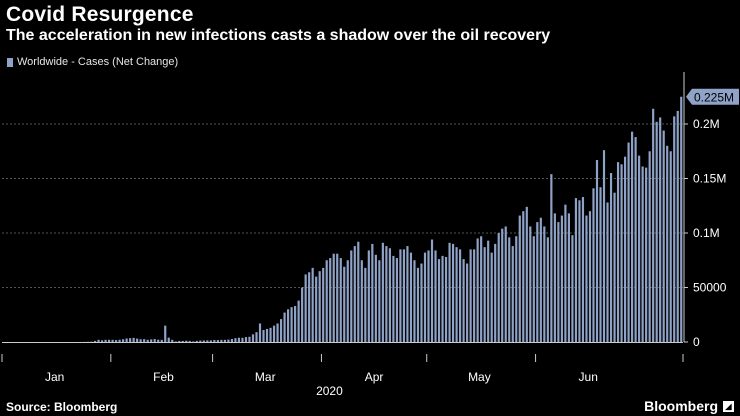 This screenshot has width=740, height=416. I want to click on x-tick-label: Jun, so click(588, 377).